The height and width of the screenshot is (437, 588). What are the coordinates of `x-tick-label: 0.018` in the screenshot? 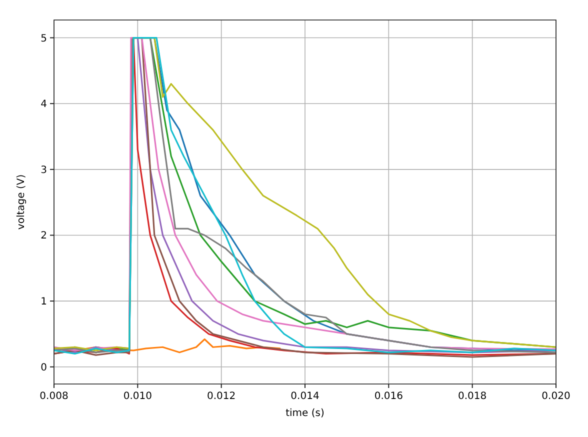 It's located at (472, 396).